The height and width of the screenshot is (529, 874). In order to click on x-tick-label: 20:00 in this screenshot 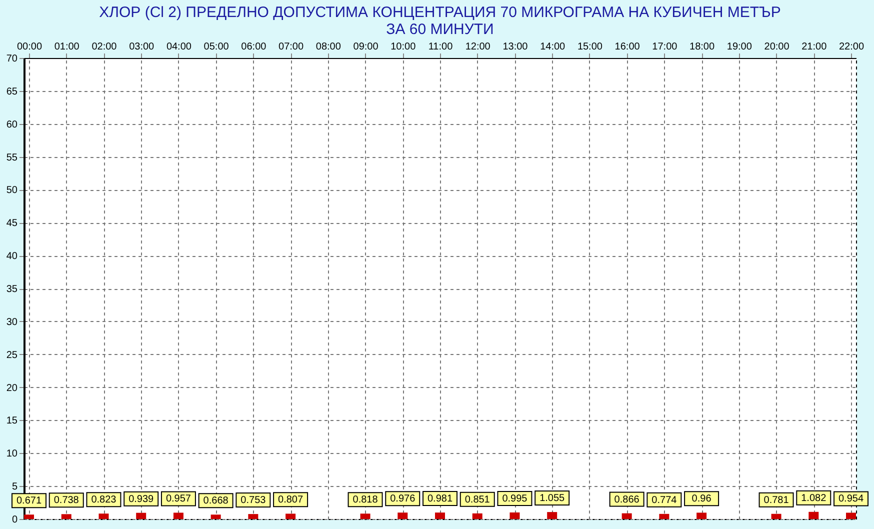, I will do `click(777, 47)`.